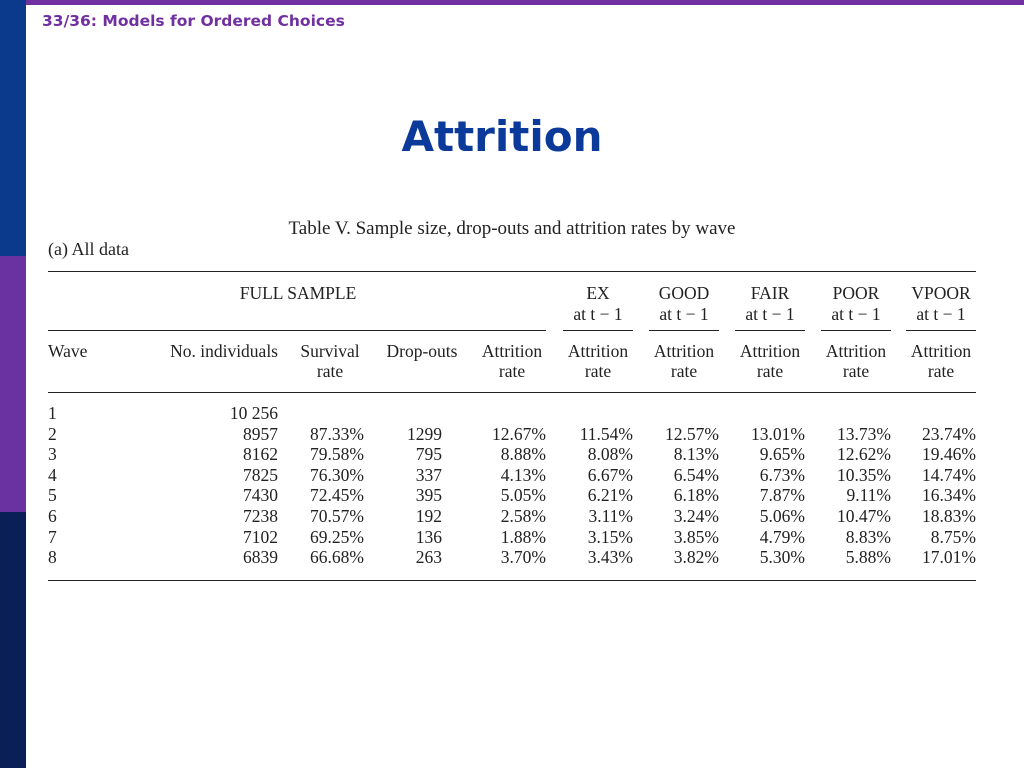 The width and height of the screenshot is (1024, 768). Describe the element at coordinates (260, 474) in the screenshot. I see `cell-individuals: 7825` at that location.